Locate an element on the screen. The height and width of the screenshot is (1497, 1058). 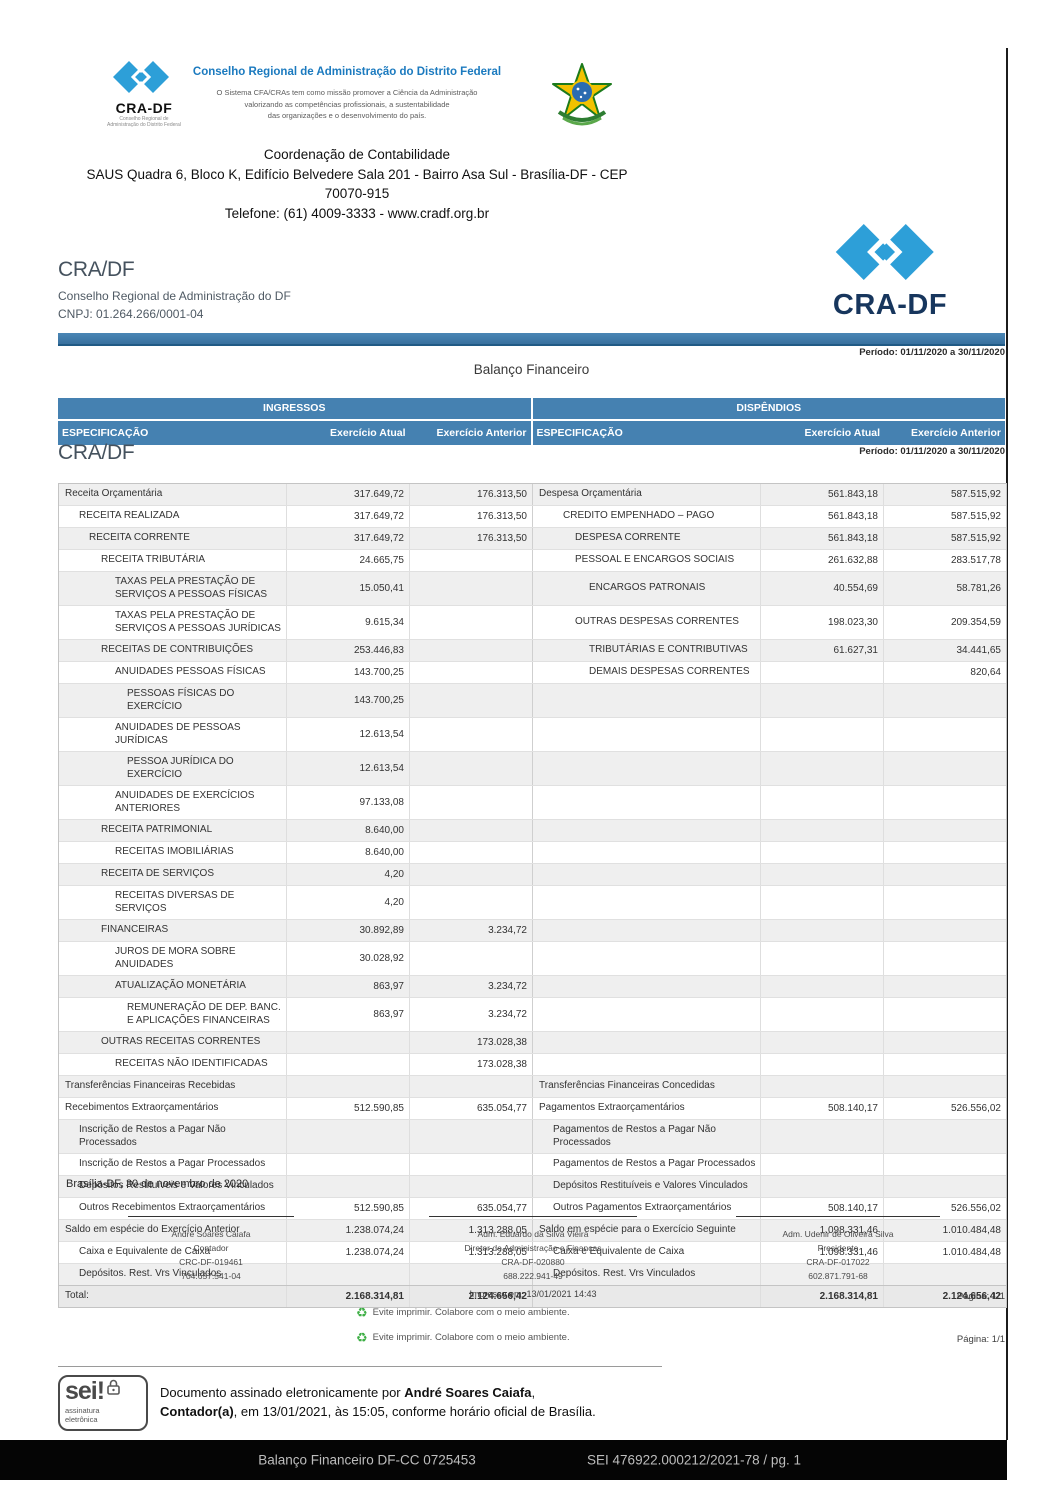
value-current-cell: 261.632,88 is located at coordinates (822, 560).